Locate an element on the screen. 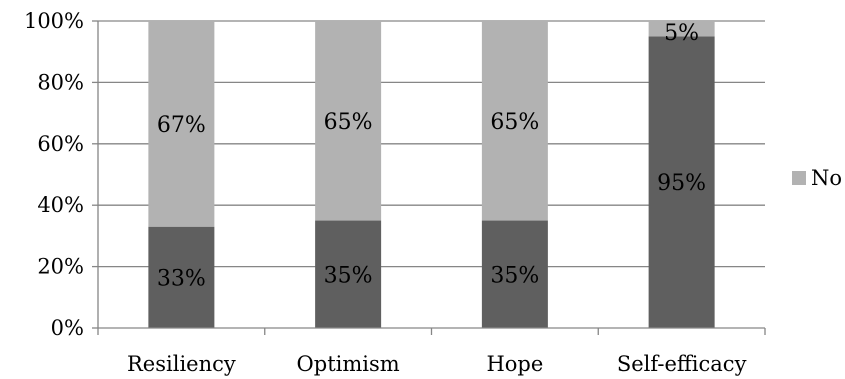 The height and width of the screenshot is (379, 845). bar-segment-yes-hope is located at coordinates (514, 274).